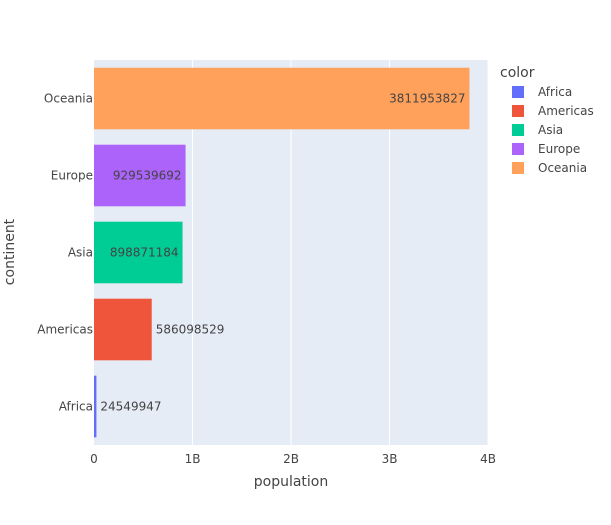 The image size is (611, 525). I want to click on legend-swatch-asia, so click(518, 130).